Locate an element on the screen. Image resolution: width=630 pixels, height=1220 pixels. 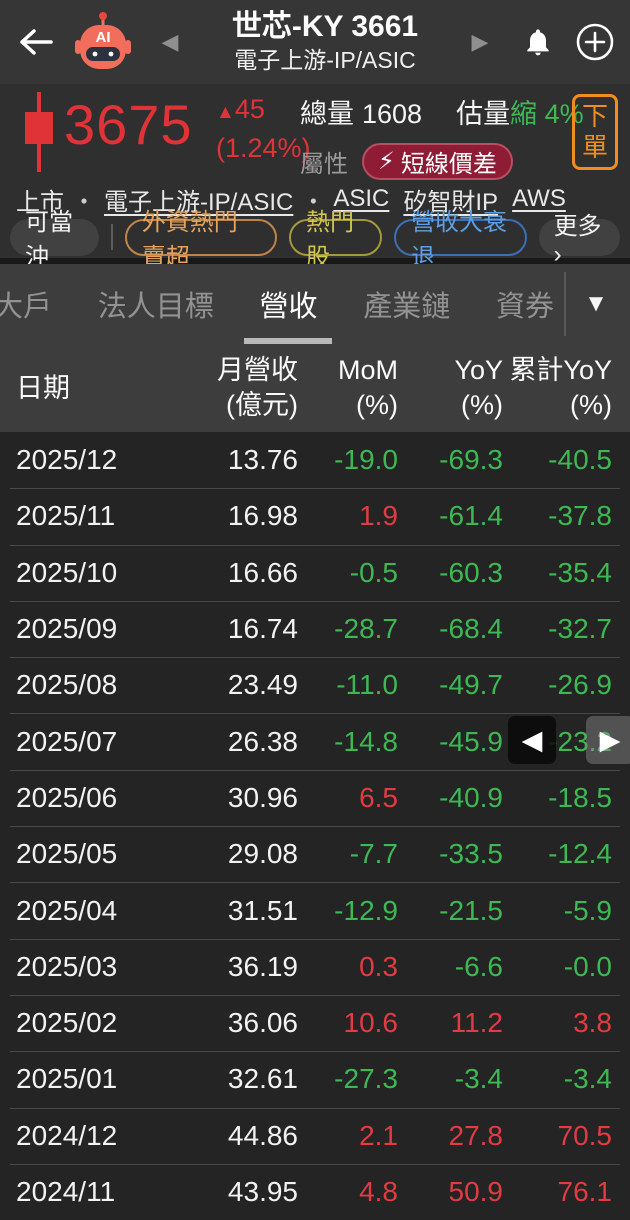
tab-major-holders: 大戶 is located at coordinates (26, 307).